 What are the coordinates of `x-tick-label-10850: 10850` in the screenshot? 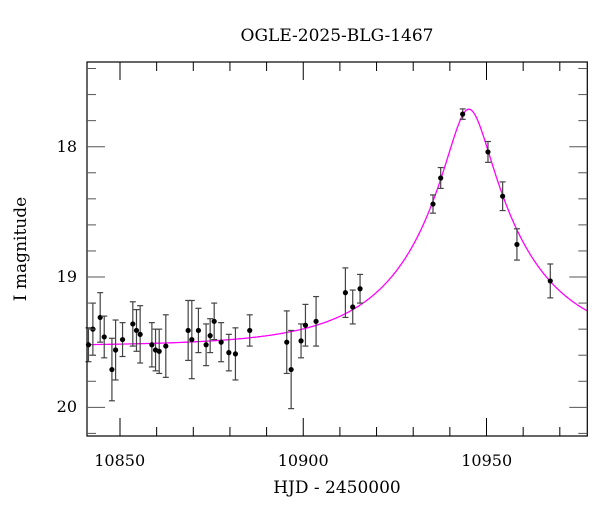 It's located at (119, 460).